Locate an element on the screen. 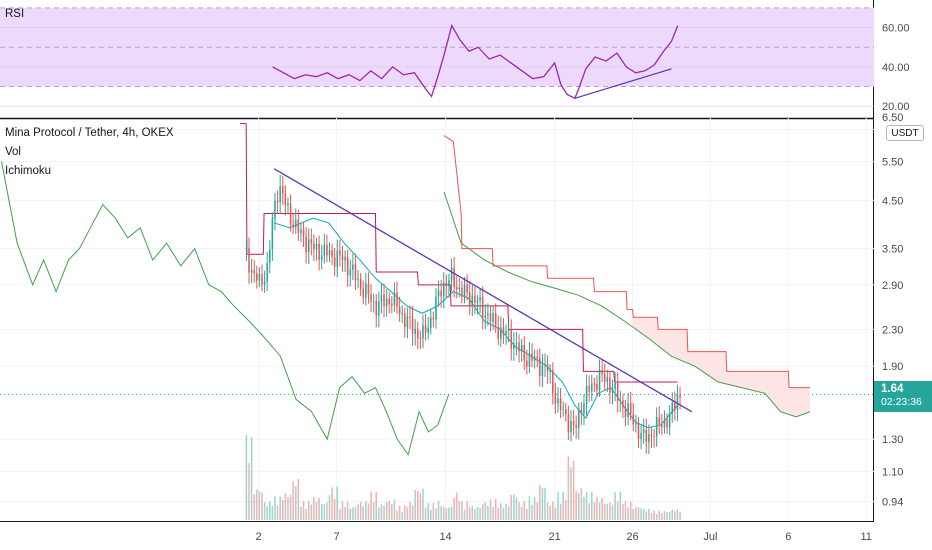  time-tick-label: 7 is located at coordinates (336, 537).